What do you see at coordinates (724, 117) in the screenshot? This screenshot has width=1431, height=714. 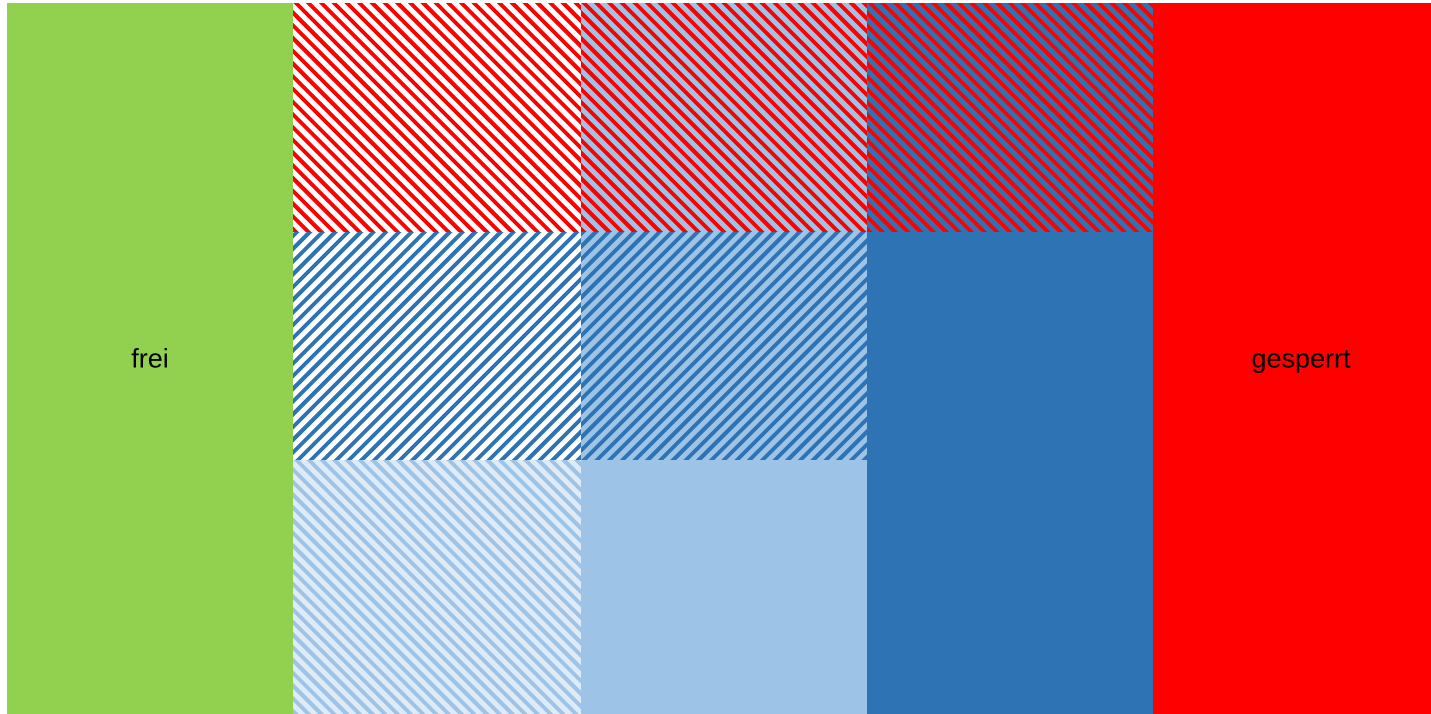 I see `cell-r1-c2` at bounding box center [724, 117].